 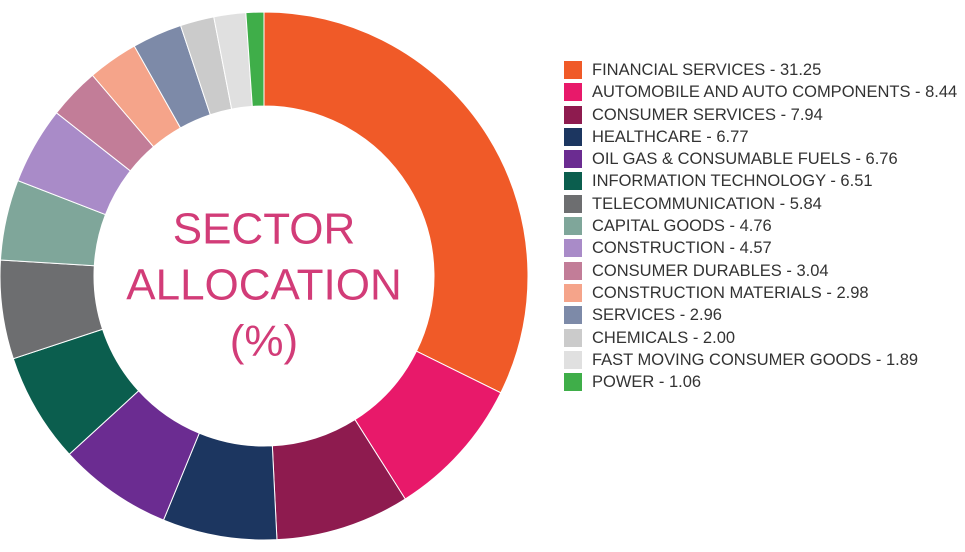 I want to click on legend-item: CONSTRUCTION MATERIALS - 2.98, so click(x=762, y=293).